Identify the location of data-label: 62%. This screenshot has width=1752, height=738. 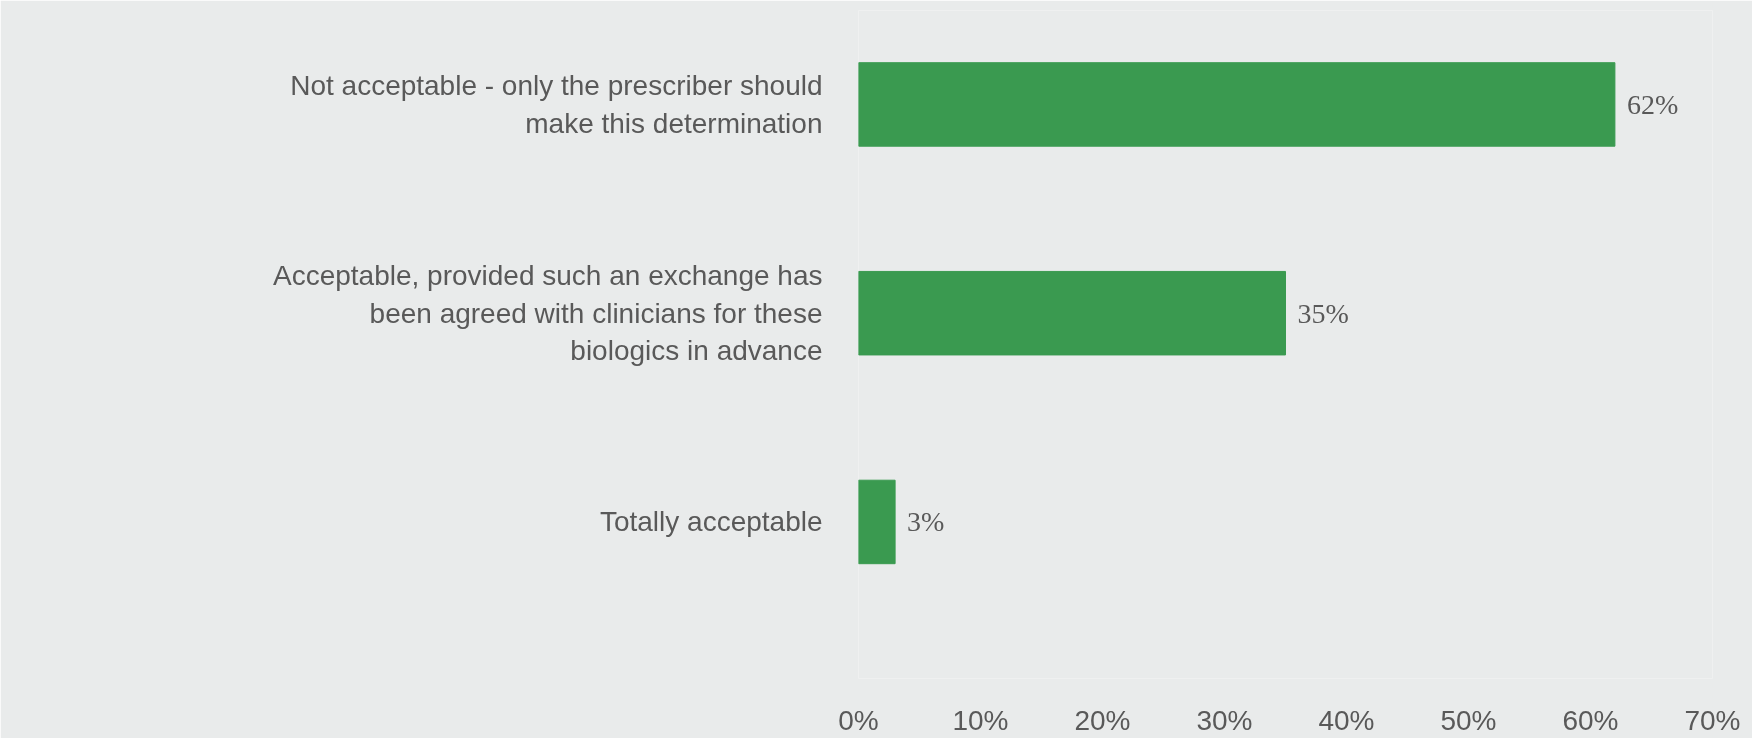
(1652, 104).